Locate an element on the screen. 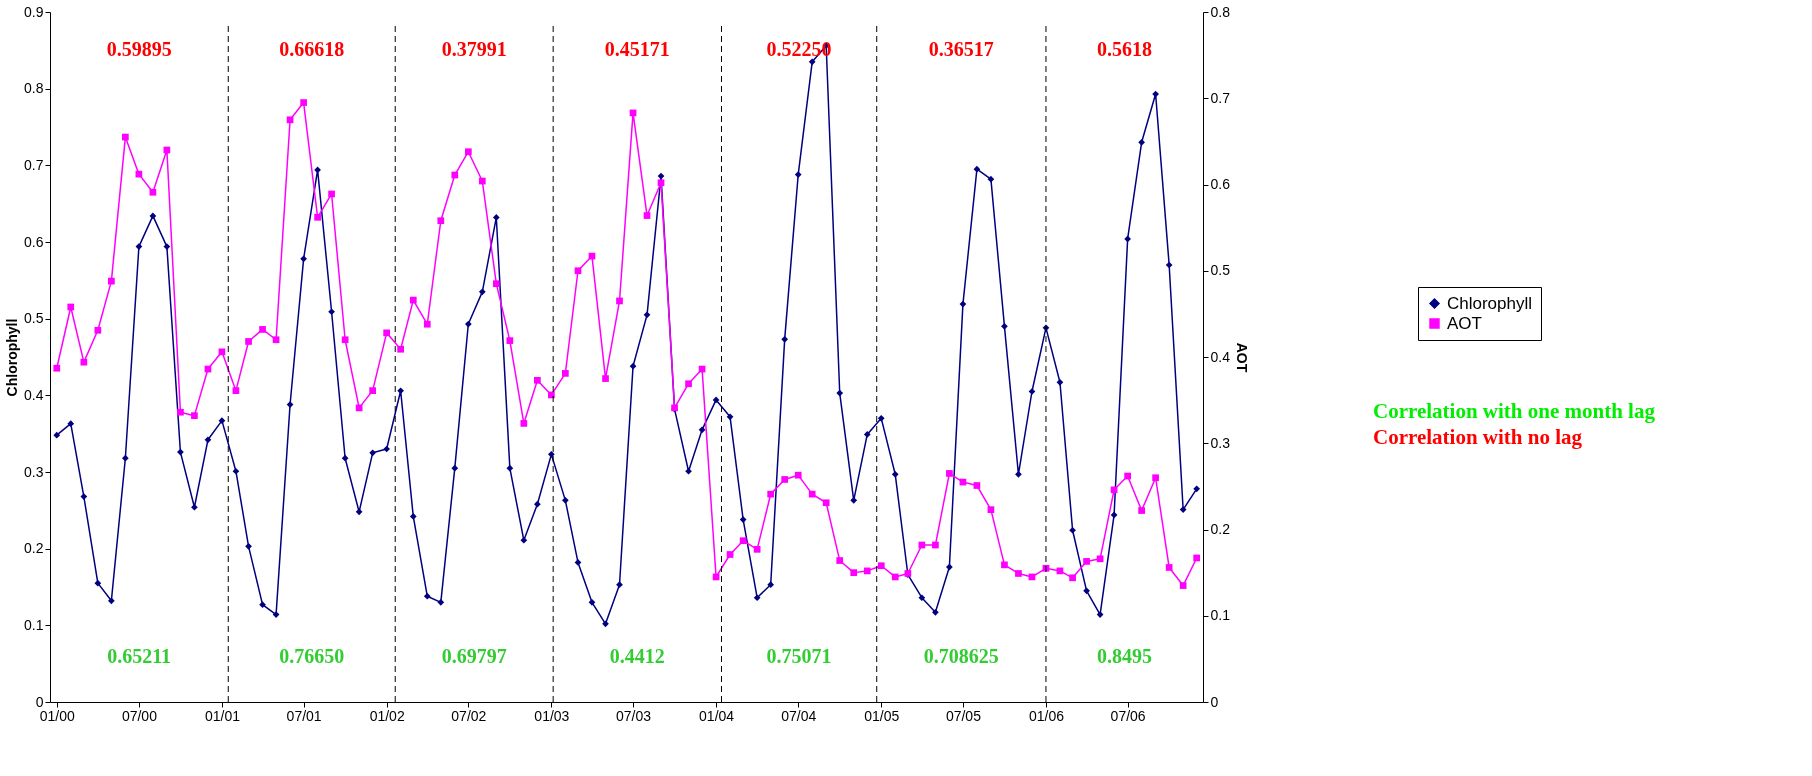  y-axis-title: Chlorophyll is located at coordinates (12, 357).